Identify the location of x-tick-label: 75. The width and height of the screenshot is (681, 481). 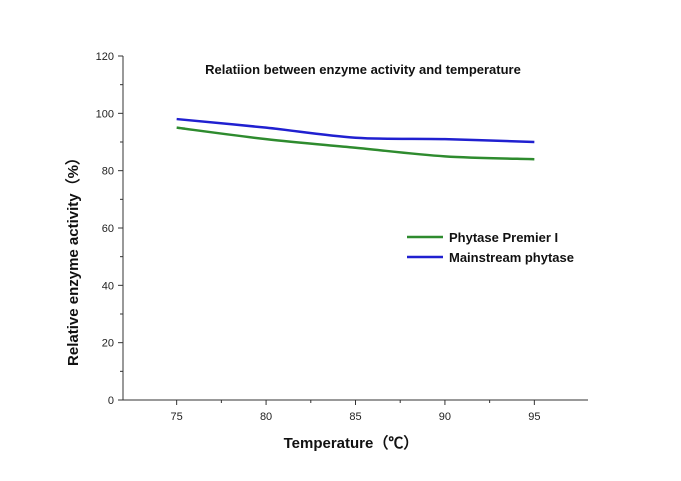
(177, 417).